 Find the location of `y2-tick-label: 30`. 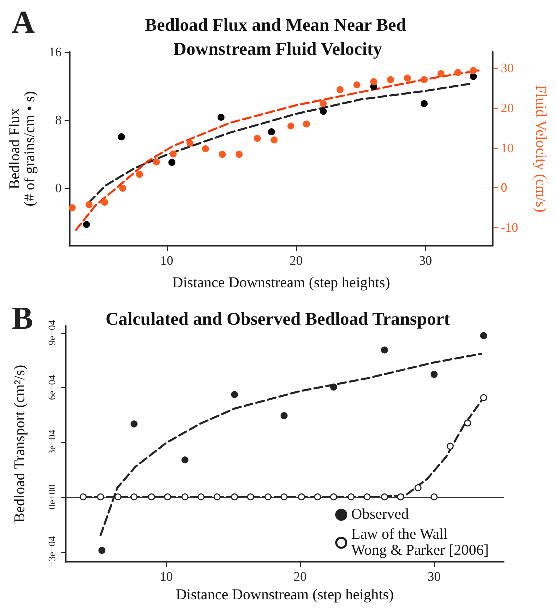

y2-tick-label: 30 is located at coordinates (507, 68).